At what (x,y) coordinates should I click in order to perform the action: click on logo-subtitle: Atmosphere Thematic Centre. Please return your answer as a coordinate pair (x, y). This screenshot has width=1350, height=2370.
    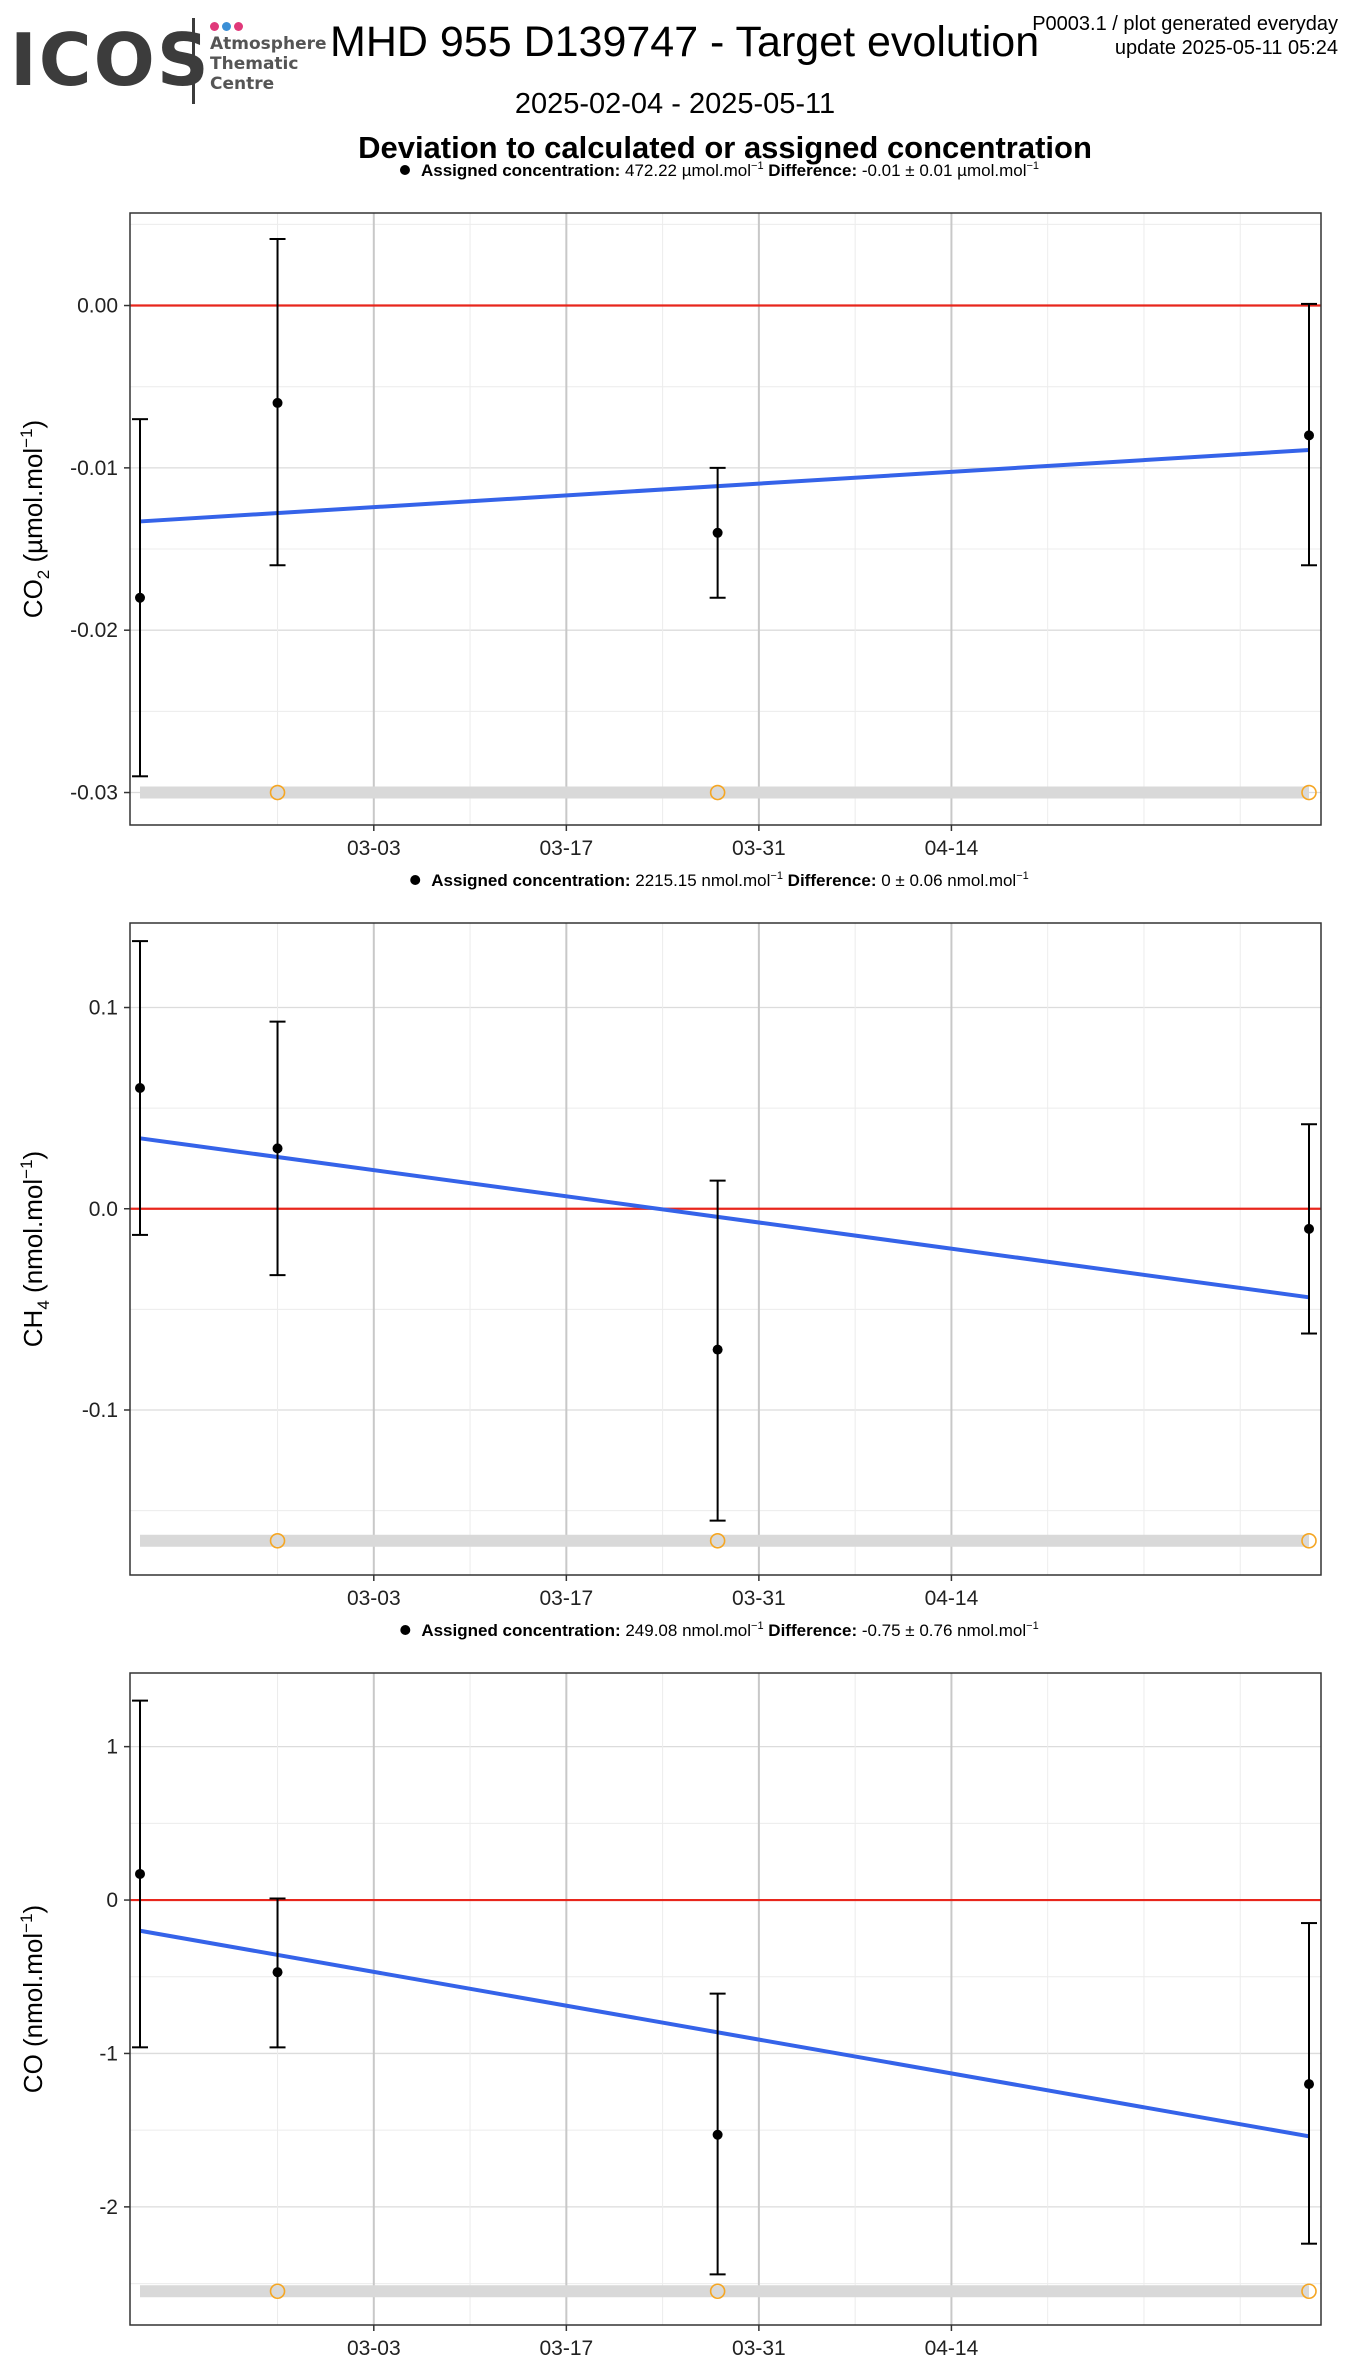
    Looking at the image, I should click on (268, 64).